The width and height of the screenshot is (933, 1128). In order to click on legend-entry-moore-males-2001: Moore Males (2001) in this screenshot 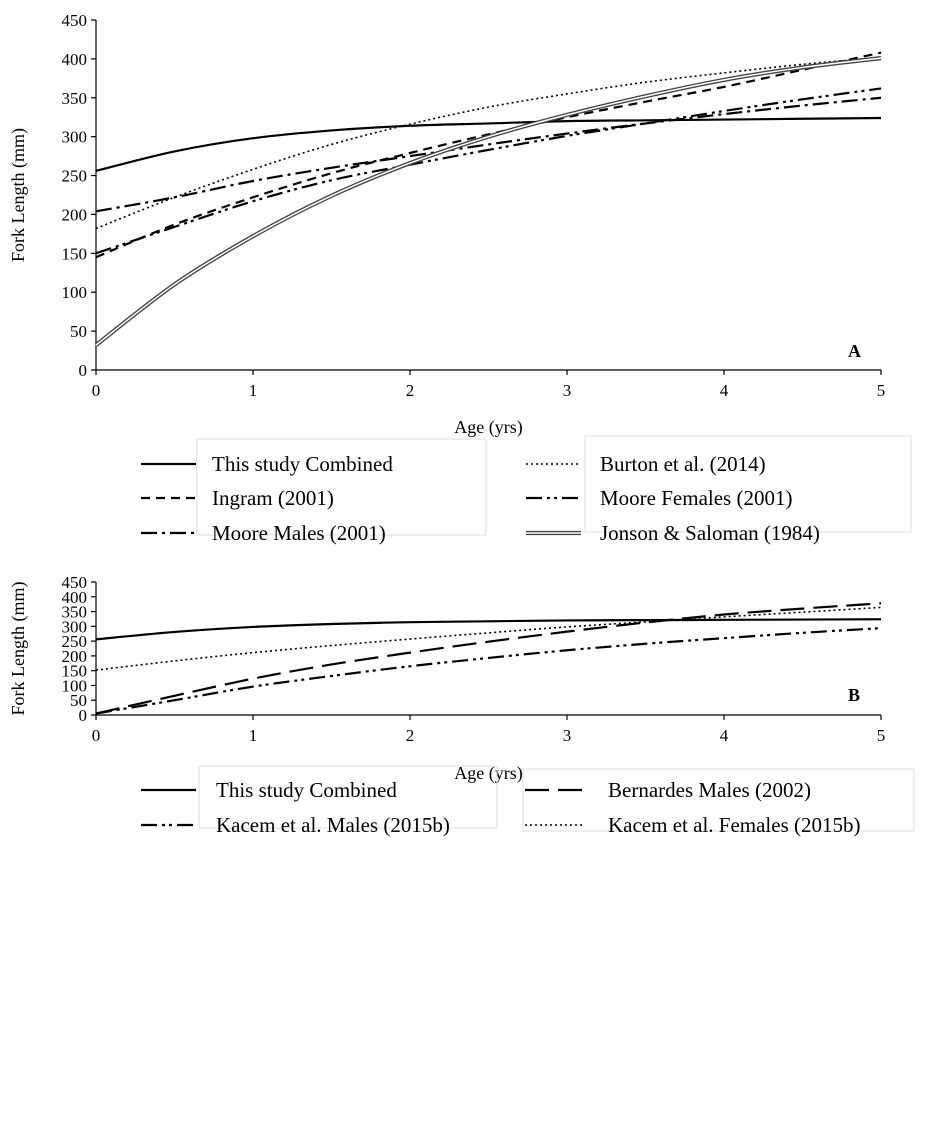, I will do `click(263, 533)`.